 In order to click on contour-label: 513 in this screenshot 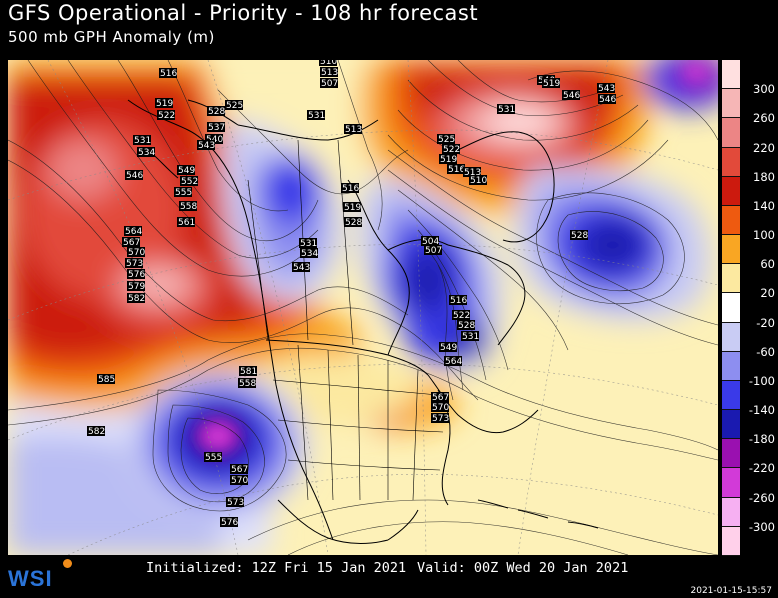, I will do `click(329, 72)`.